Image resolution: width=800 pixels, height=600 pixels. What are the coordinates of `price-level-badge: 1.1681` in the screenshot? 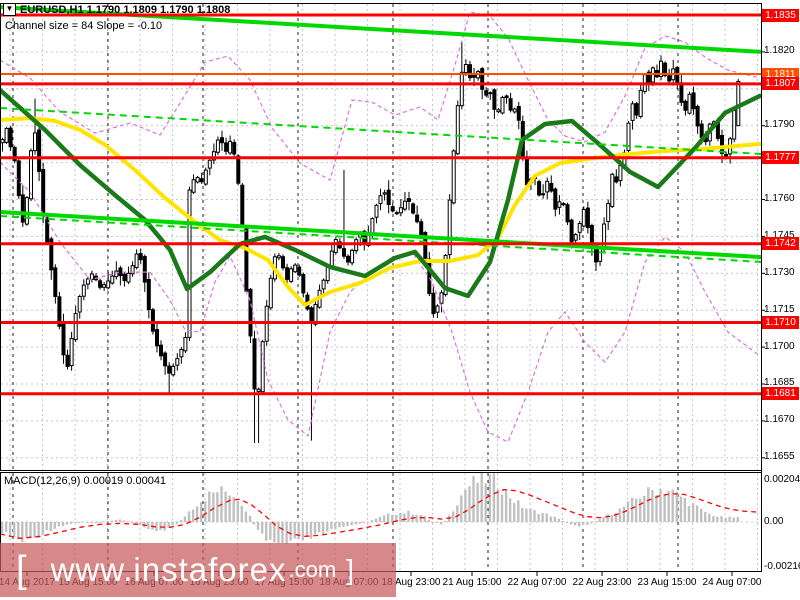 It's located at (780, 393).